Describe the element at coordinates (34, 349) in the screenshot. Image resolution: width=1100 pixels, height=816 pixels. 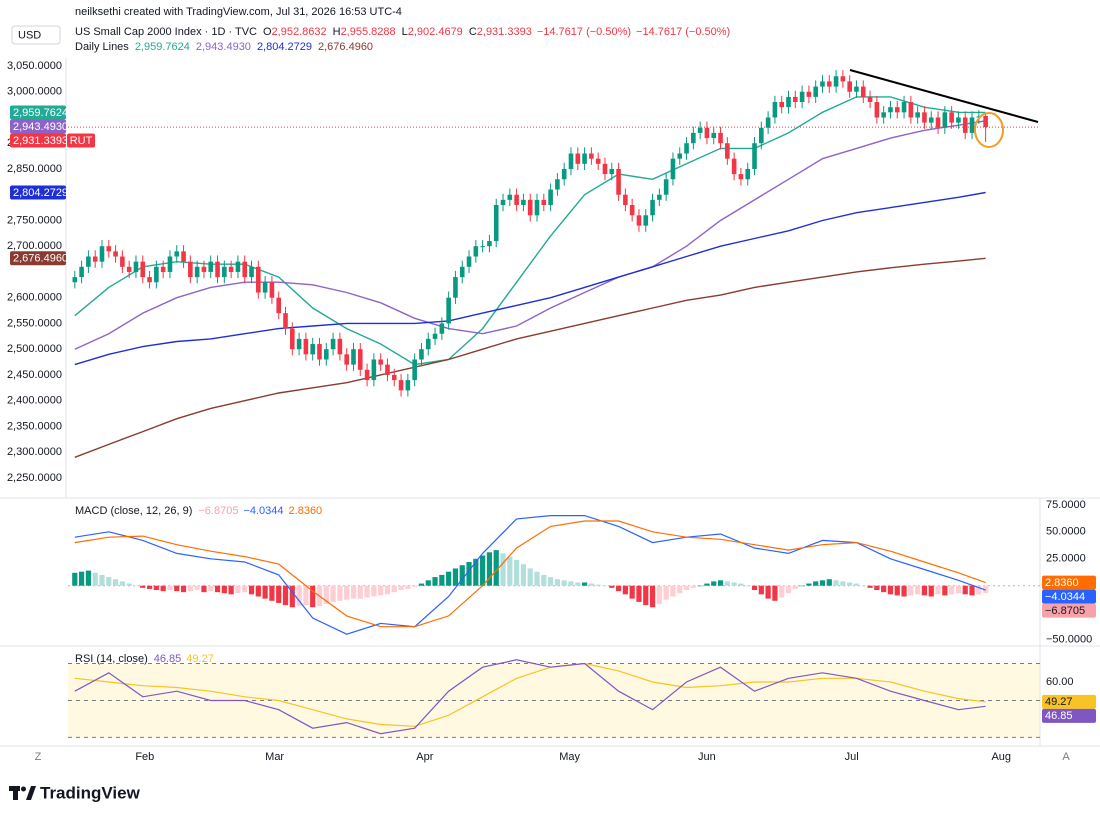
I see `y-tick-label: 2,500.0000` at that location.